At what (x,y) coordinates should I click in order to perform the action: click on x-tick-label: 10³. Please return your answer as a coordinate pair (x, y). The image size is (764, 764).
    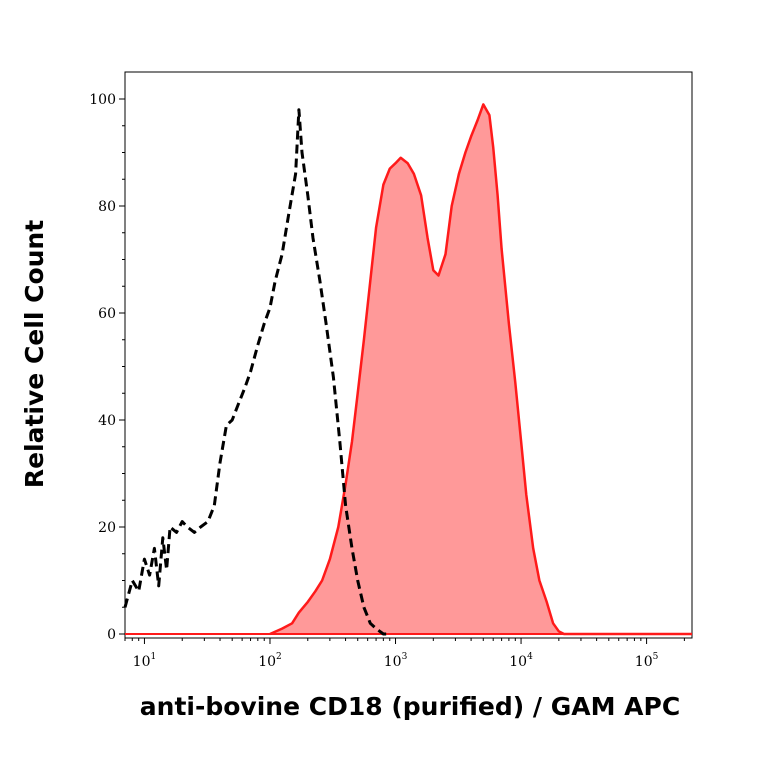
    Looking at the image, I should click on (396, 661).